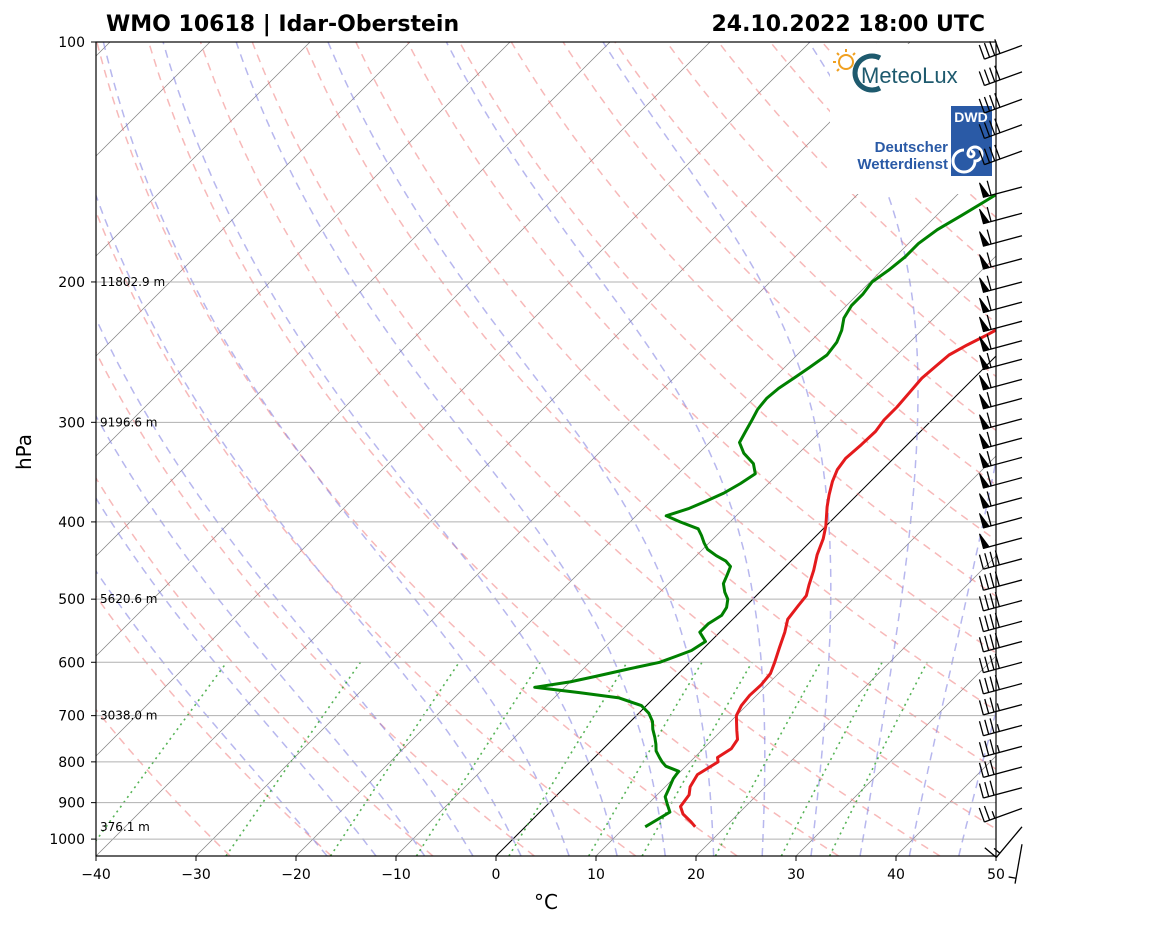  What do you see at coordinates (129, 599) in the screenshot?
I see `height-label: 5620.6 m` at bounding box center [129, 599].